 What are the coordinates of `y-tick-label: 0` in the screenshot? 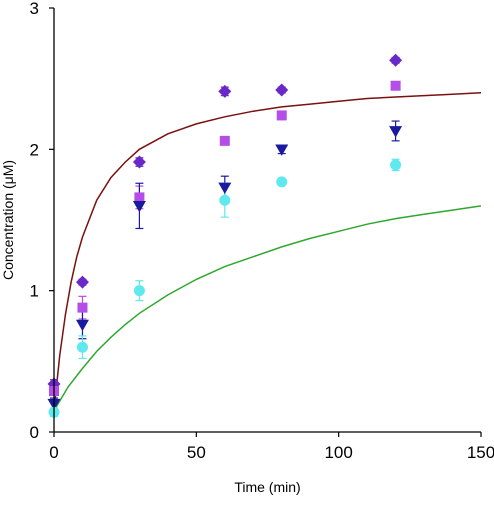 It's located at (34, 432).